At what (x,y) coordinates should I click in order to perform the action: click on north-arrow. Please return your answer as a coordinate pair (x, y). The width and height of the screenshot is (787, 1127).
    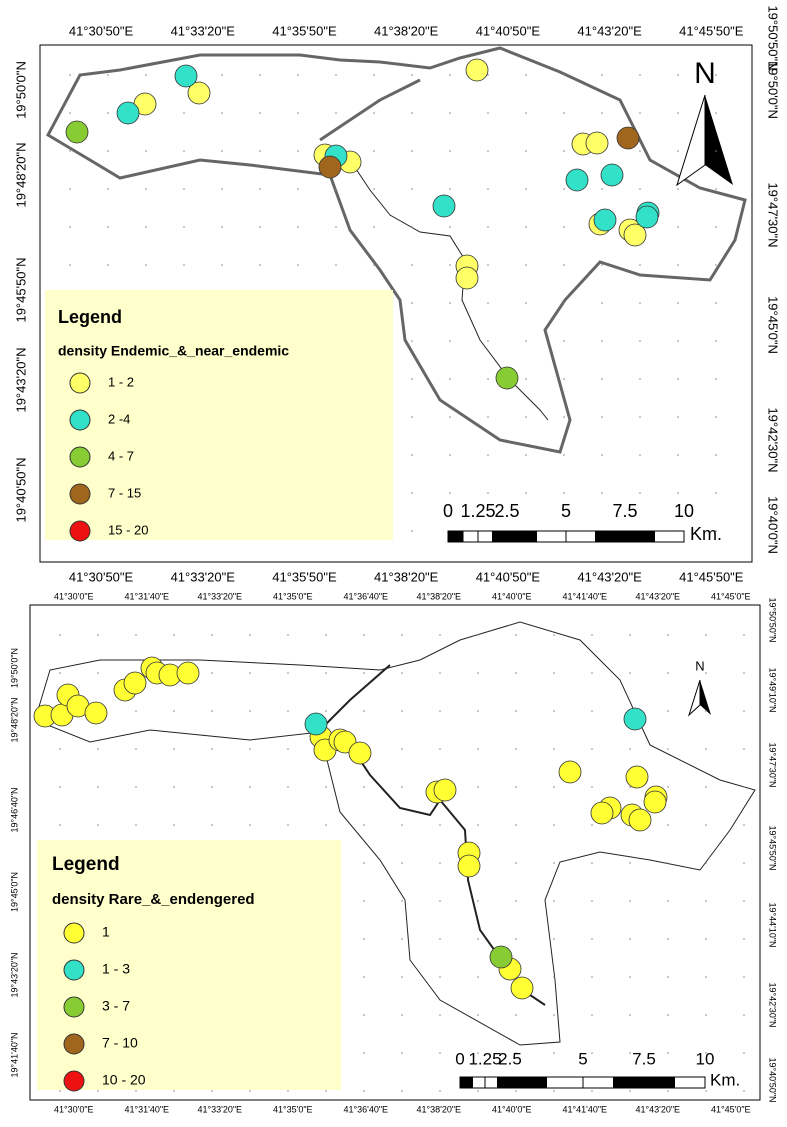
    Looking at the image, I should click on (719, 140).